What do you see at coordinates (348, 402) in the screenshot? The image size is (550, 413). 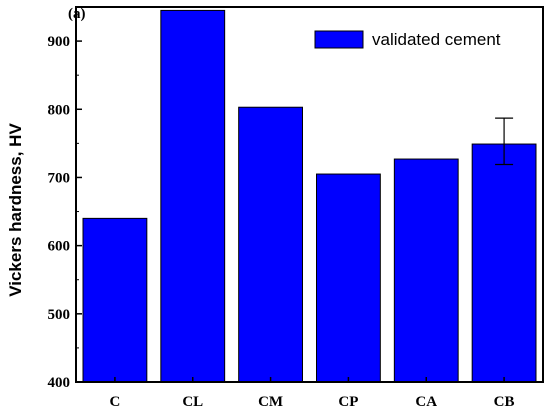 I see `x-tick-label: CP` at bounding box center [348, 402].